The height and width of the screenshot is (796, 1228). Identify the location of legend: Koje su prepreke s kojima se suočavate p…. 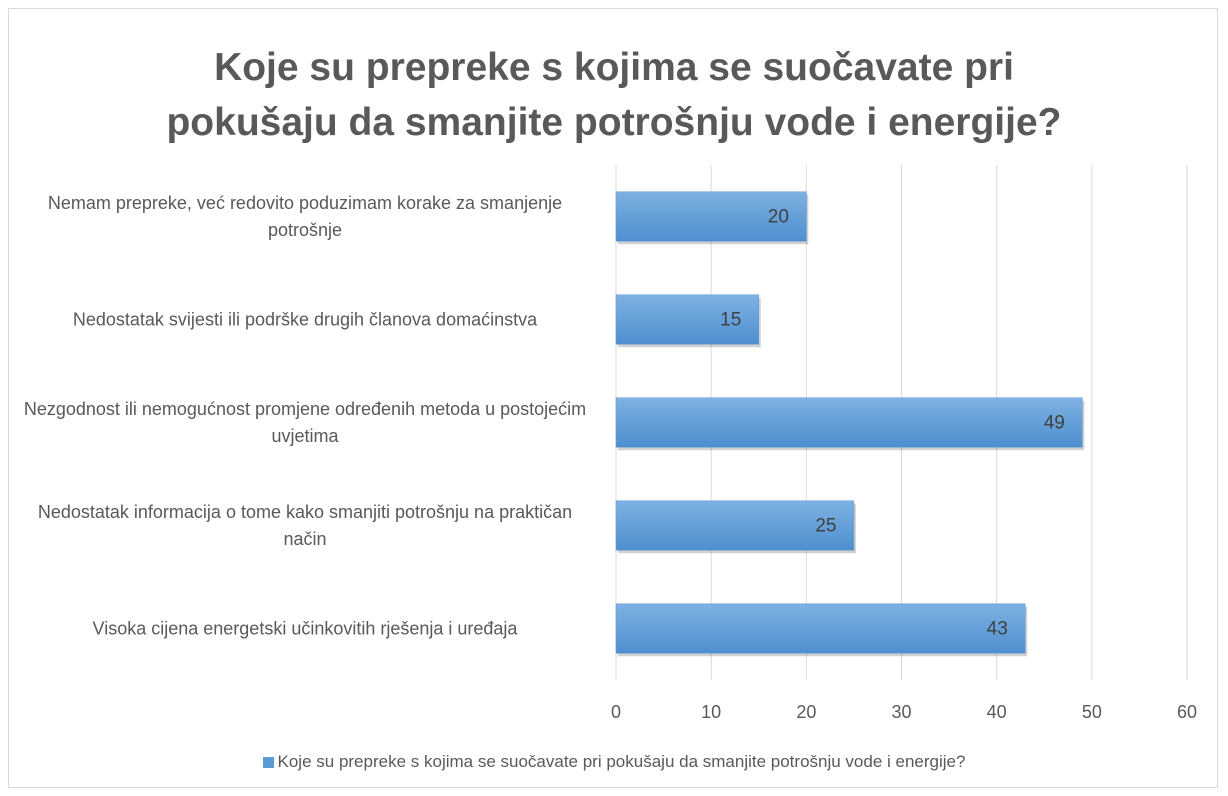
(614, 762).